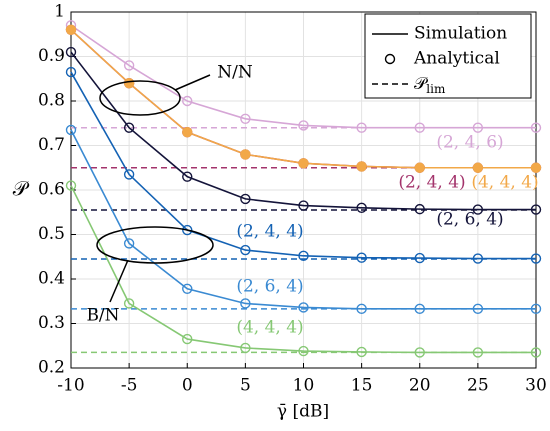  What do you see at coordinates (245, 386) in the screenshot?
I see `x-tick-label: 5` at bounding box center [245, 386].